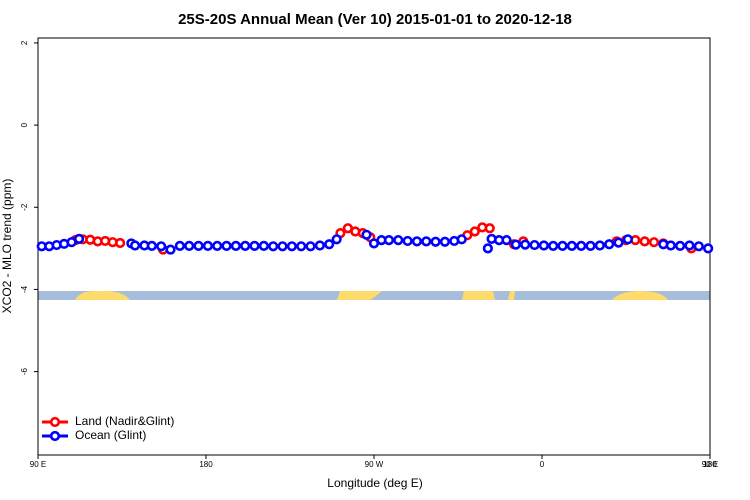 The image size is (750, 500). I want to click on x-tick-label: 0, so click(542, 464).